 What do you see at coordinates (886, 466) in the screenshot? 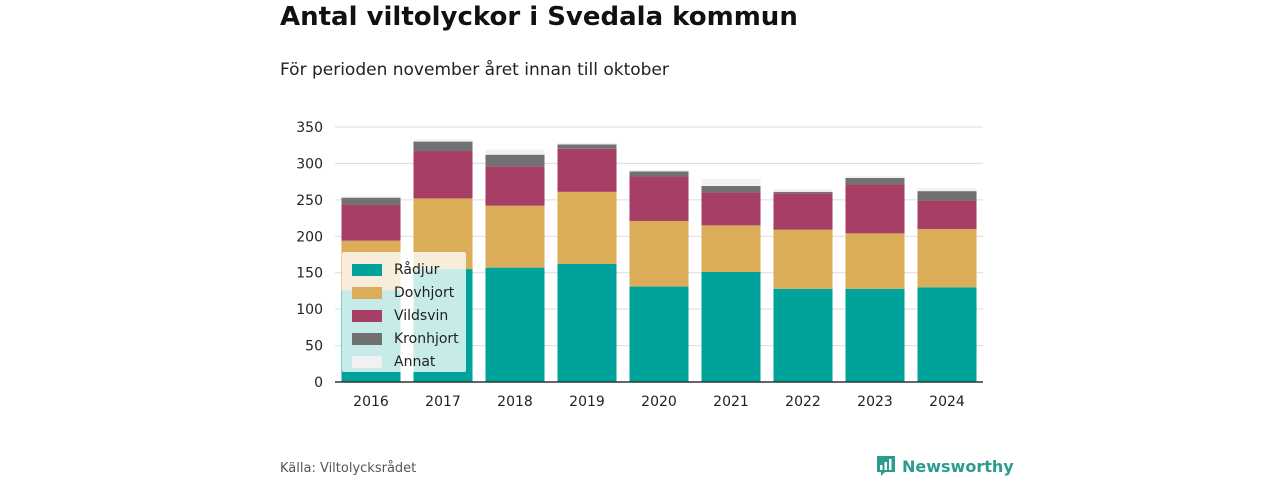
I see `newsworthy-logo-icon` at bounding box center [886, 466].